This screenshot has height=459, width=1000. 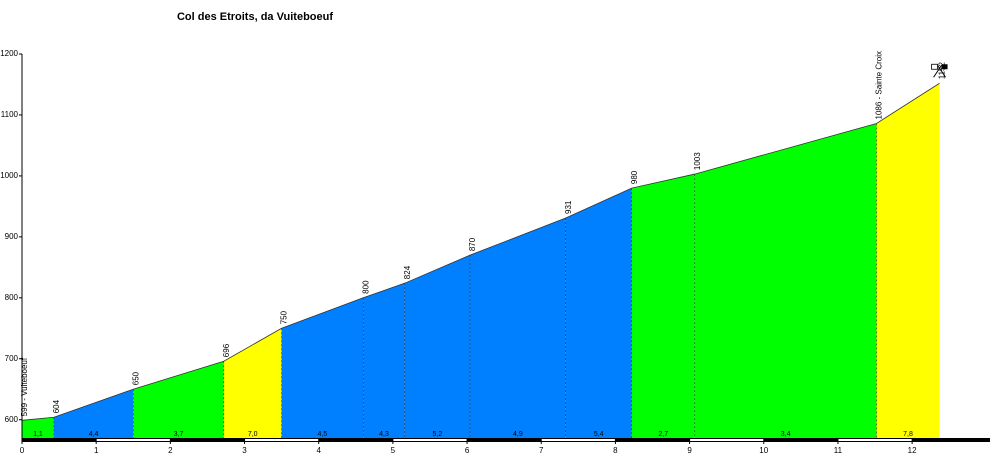 I want to click on elevation-label: 599 - Vuiteboeuf, so click(x=24, y=386).